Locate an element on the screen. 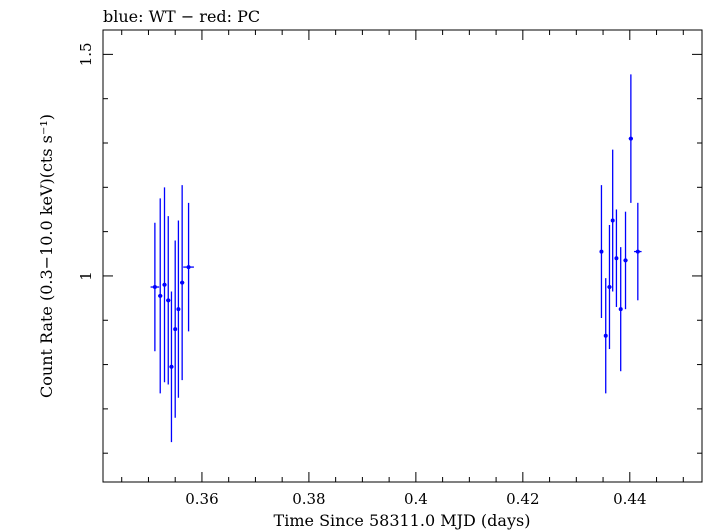 Image resolution: width=709 pixels, height=532 pixels. y-axis-label: Count Rate (0.3−10.0 keV)(cts s⁻¹) is located at coordinates (46, 256).